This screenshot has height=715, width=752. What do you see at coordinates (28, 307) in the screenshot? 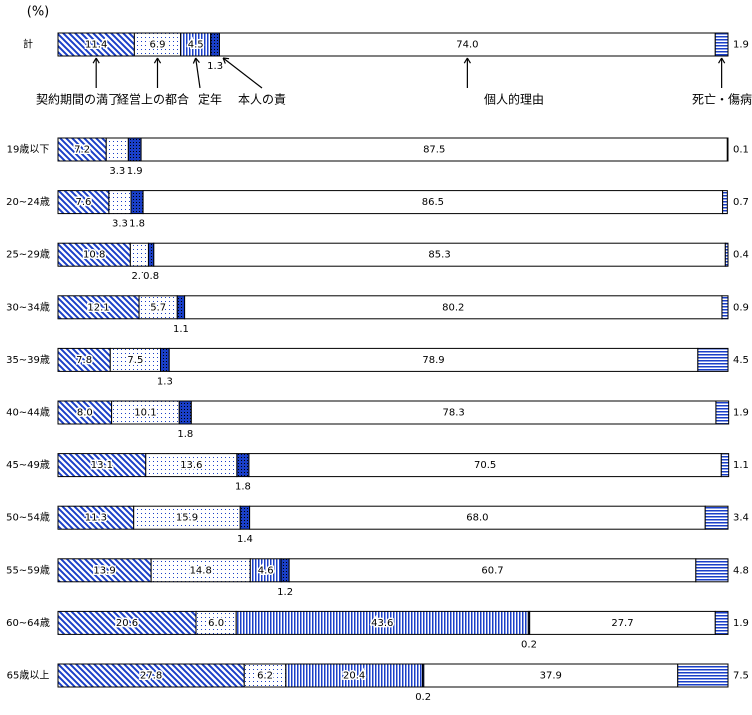
I see `category-label: 30~34歳` at bounding box center [28, 307].